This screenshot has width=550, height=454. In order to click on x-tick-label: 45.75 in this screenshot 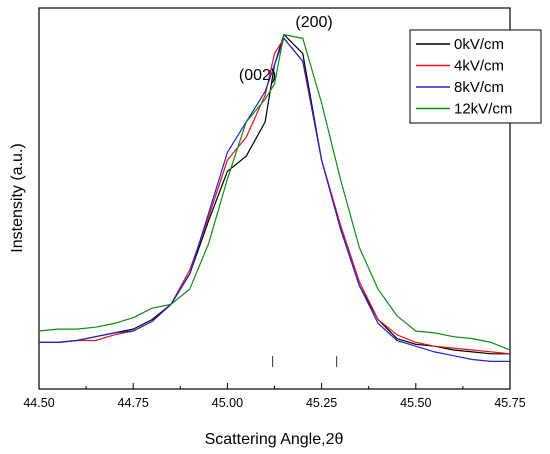, I will do `click(509, 403)`.